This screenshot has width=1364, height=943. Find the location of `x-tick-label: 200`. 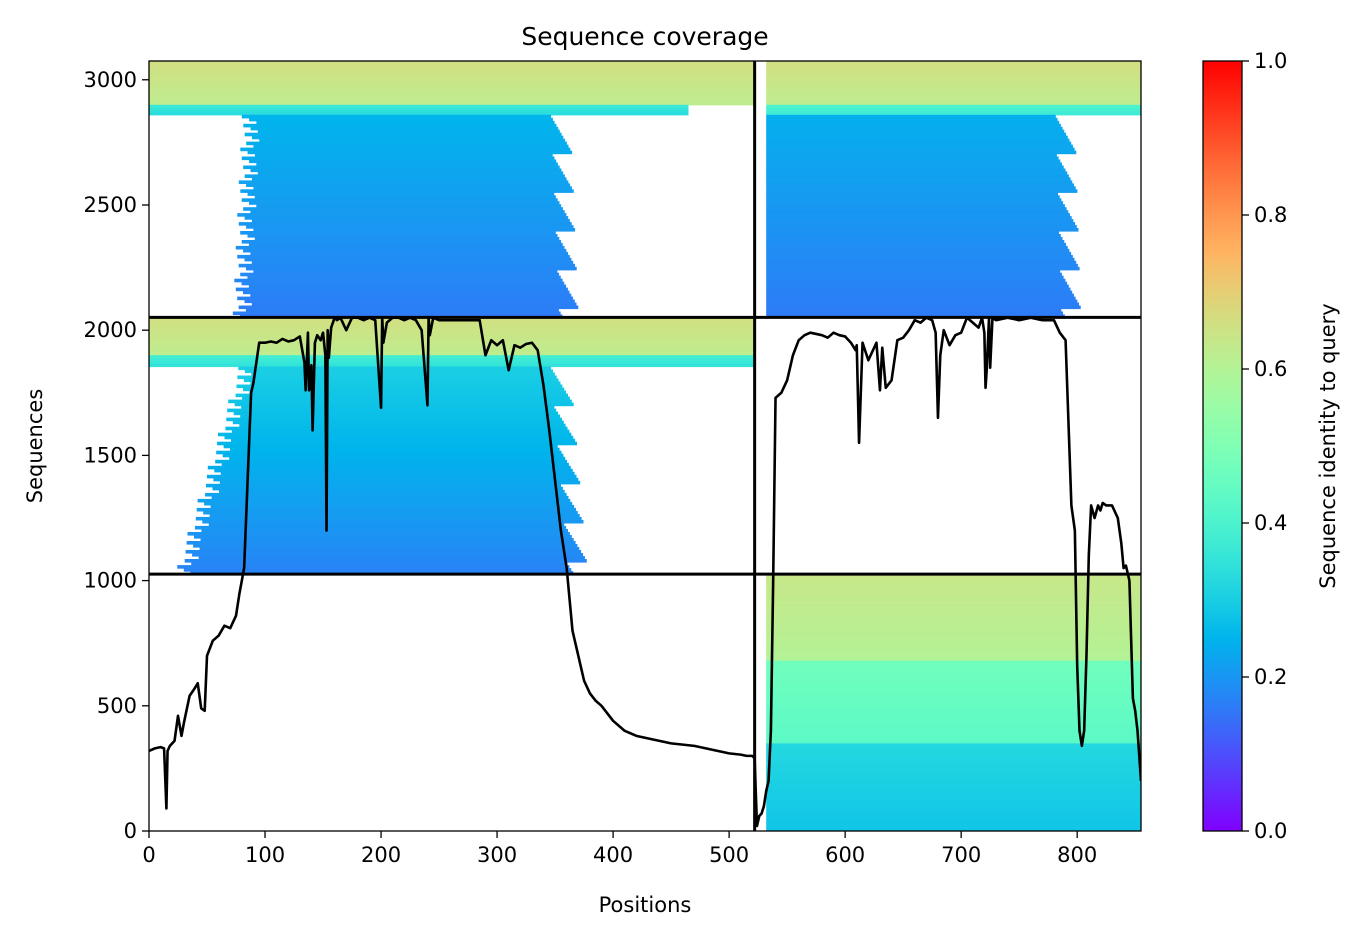

x-tick-label: 200 is located at coordinates (381, 855).